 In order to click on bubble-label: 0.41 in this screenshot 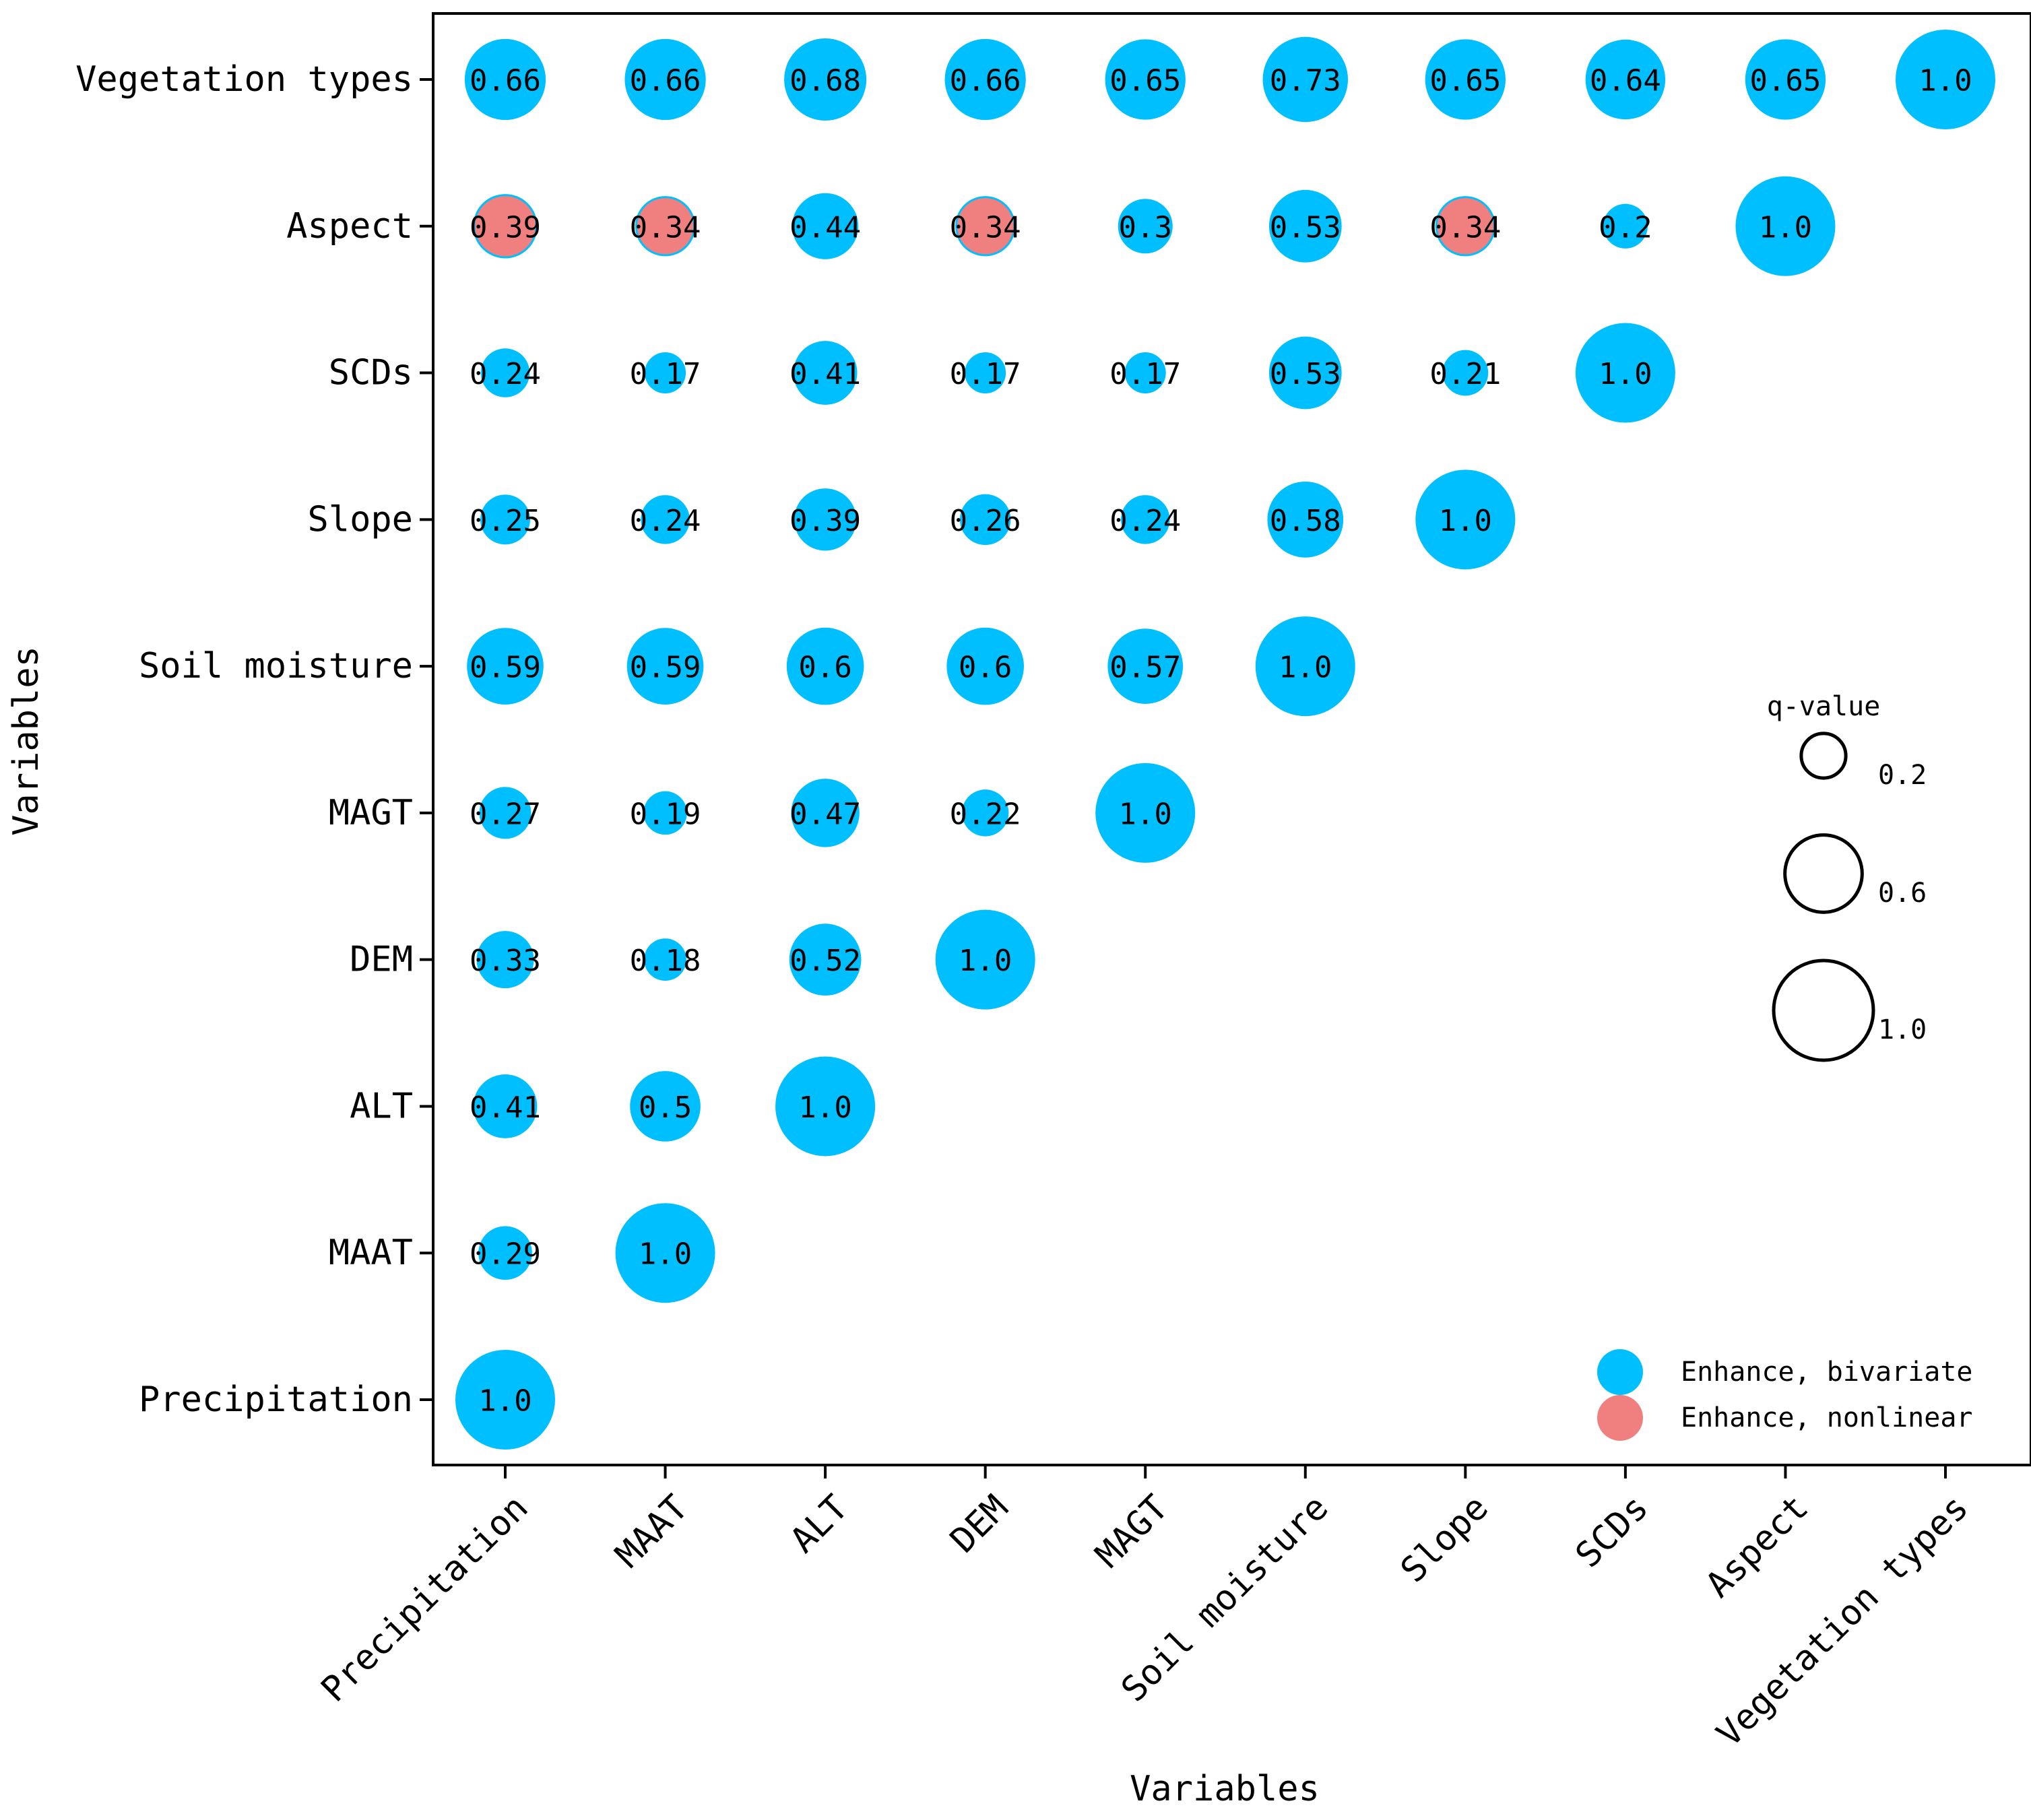, I will do `click(505, 1108)`.